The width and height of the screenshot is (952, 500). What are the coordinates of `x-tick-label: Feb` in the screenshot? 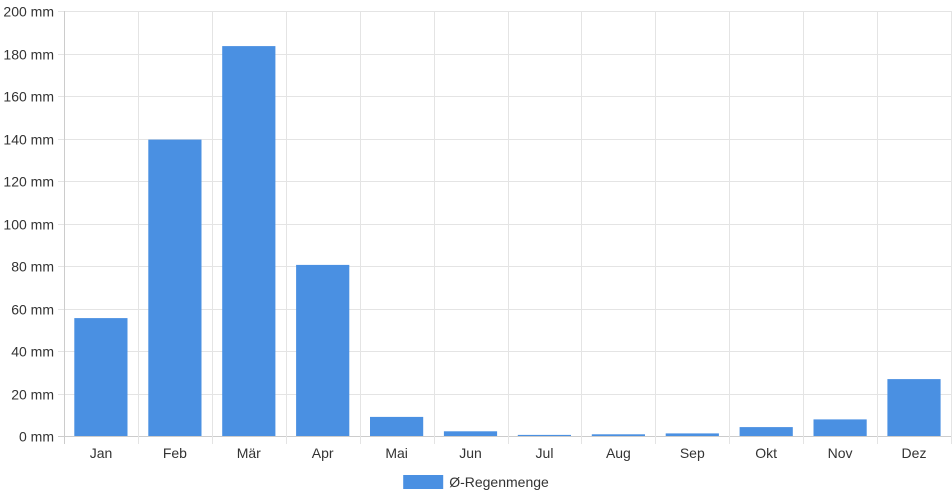 It's located at (175, 453).